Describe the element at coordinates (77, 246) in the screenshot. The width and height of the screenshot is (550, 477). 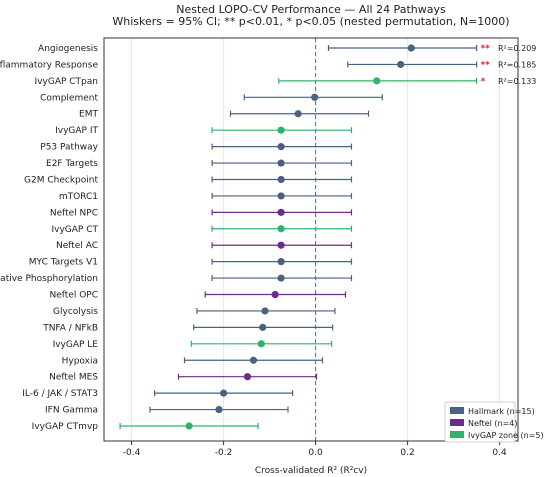
I see `pathway-label: Neftel AC` at that location.